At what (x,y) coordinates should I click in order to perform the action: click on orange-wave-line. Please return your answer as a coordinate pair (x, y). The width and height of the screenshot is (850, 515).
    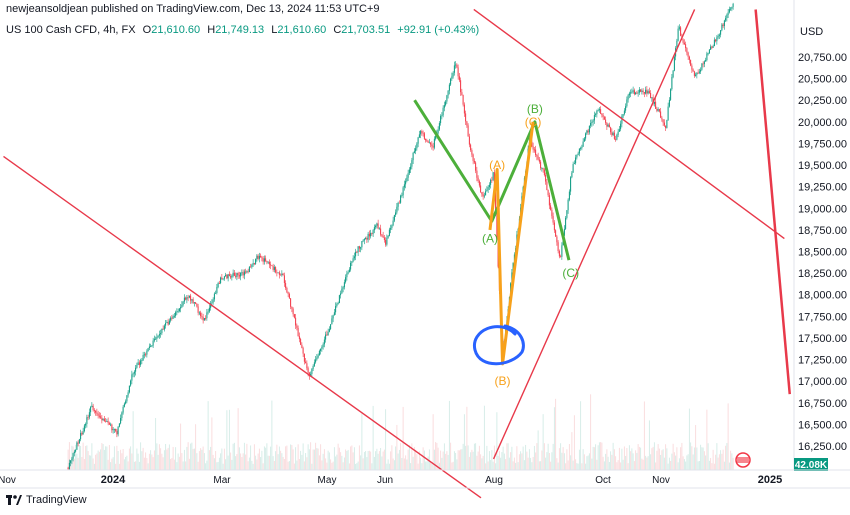
    Looking at the image, I should click on (511, 243).